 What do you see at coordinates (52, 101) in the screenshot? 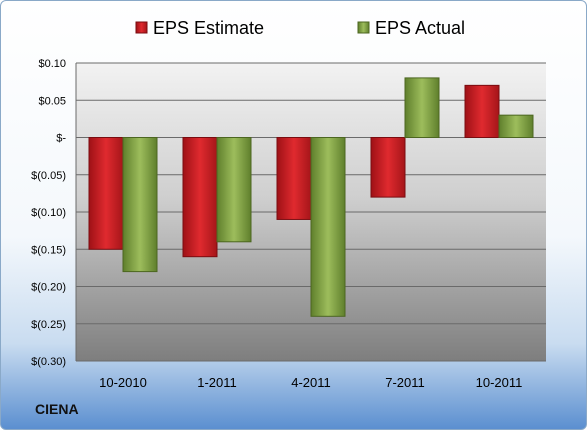
I see `y-tick-label: $0.05` at bounding box center [52, 101].